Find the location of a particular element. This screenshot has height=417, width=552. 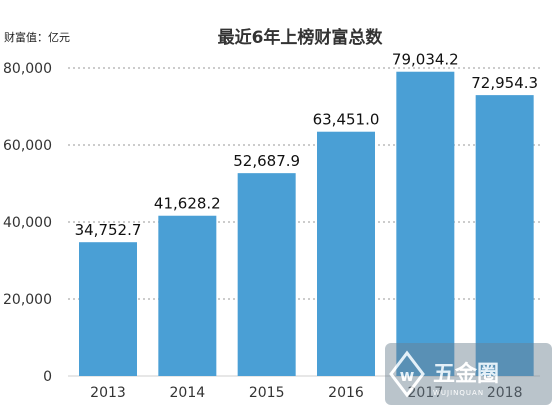

y-tick-label: 20,000 is located at coordinates (27, 300).